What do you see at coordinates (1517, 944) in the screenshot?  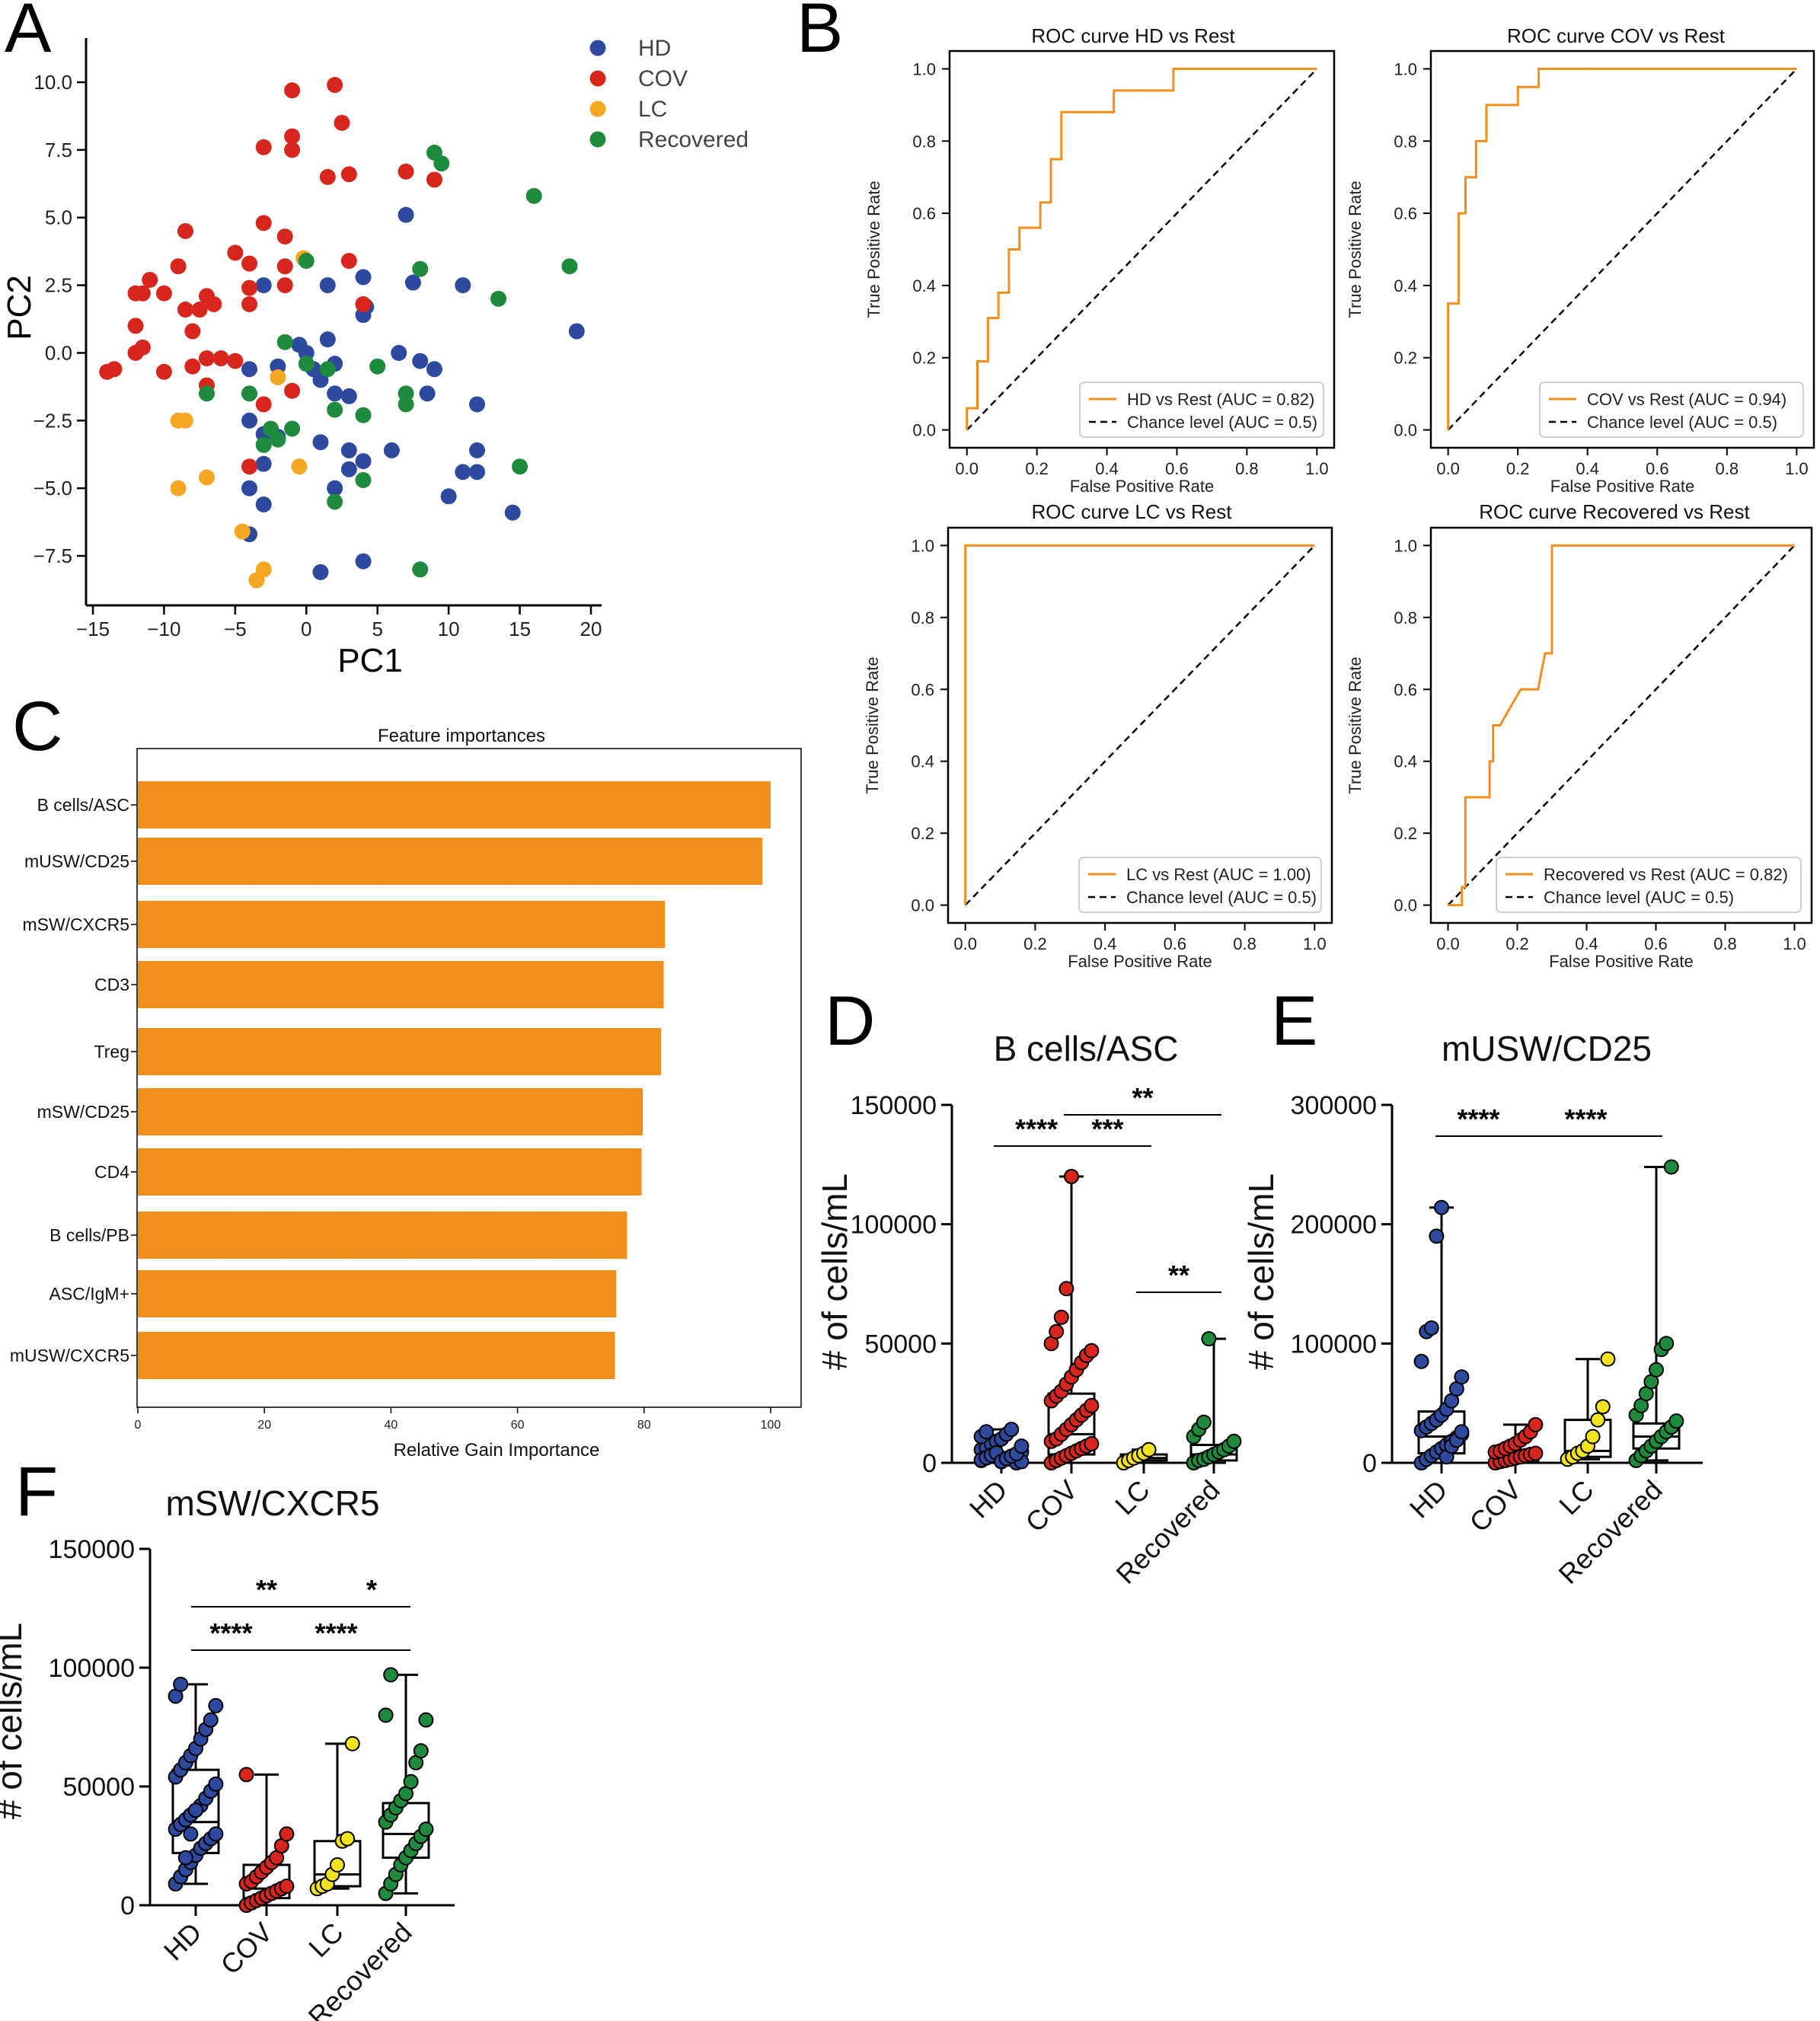 I see `x-tick-label-b4: 0.2` at bounding box center [1517, 944].